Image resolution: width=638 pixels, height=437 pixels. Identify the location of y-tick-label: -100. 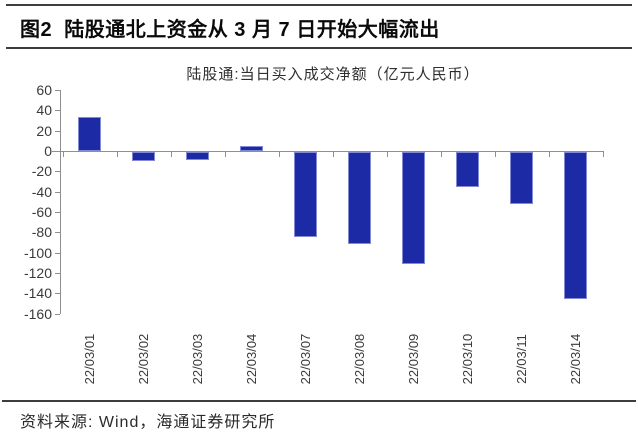
(37, 252).